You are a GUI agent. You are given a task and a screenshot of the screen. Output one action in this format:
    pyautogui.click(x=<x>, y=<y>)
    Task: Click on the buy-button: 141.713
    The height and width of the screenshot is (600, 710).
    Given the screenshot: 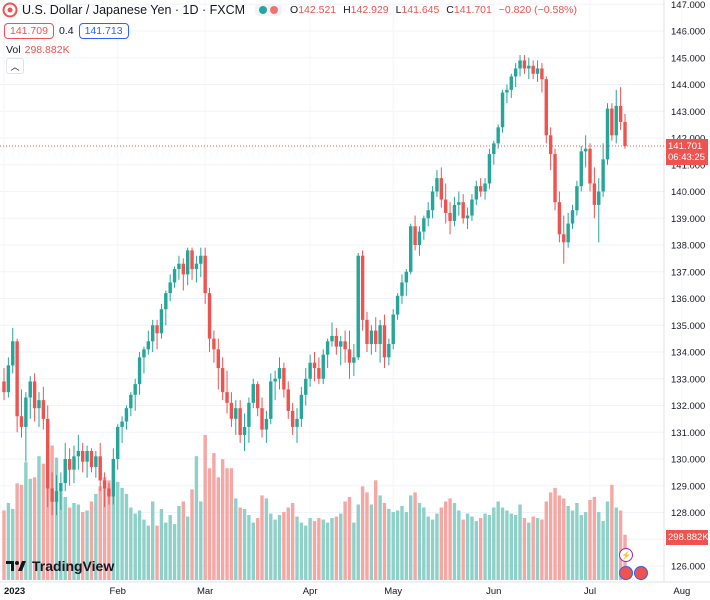 What is the action you would take?
    pyautogui.click(x=103, y=31)
    